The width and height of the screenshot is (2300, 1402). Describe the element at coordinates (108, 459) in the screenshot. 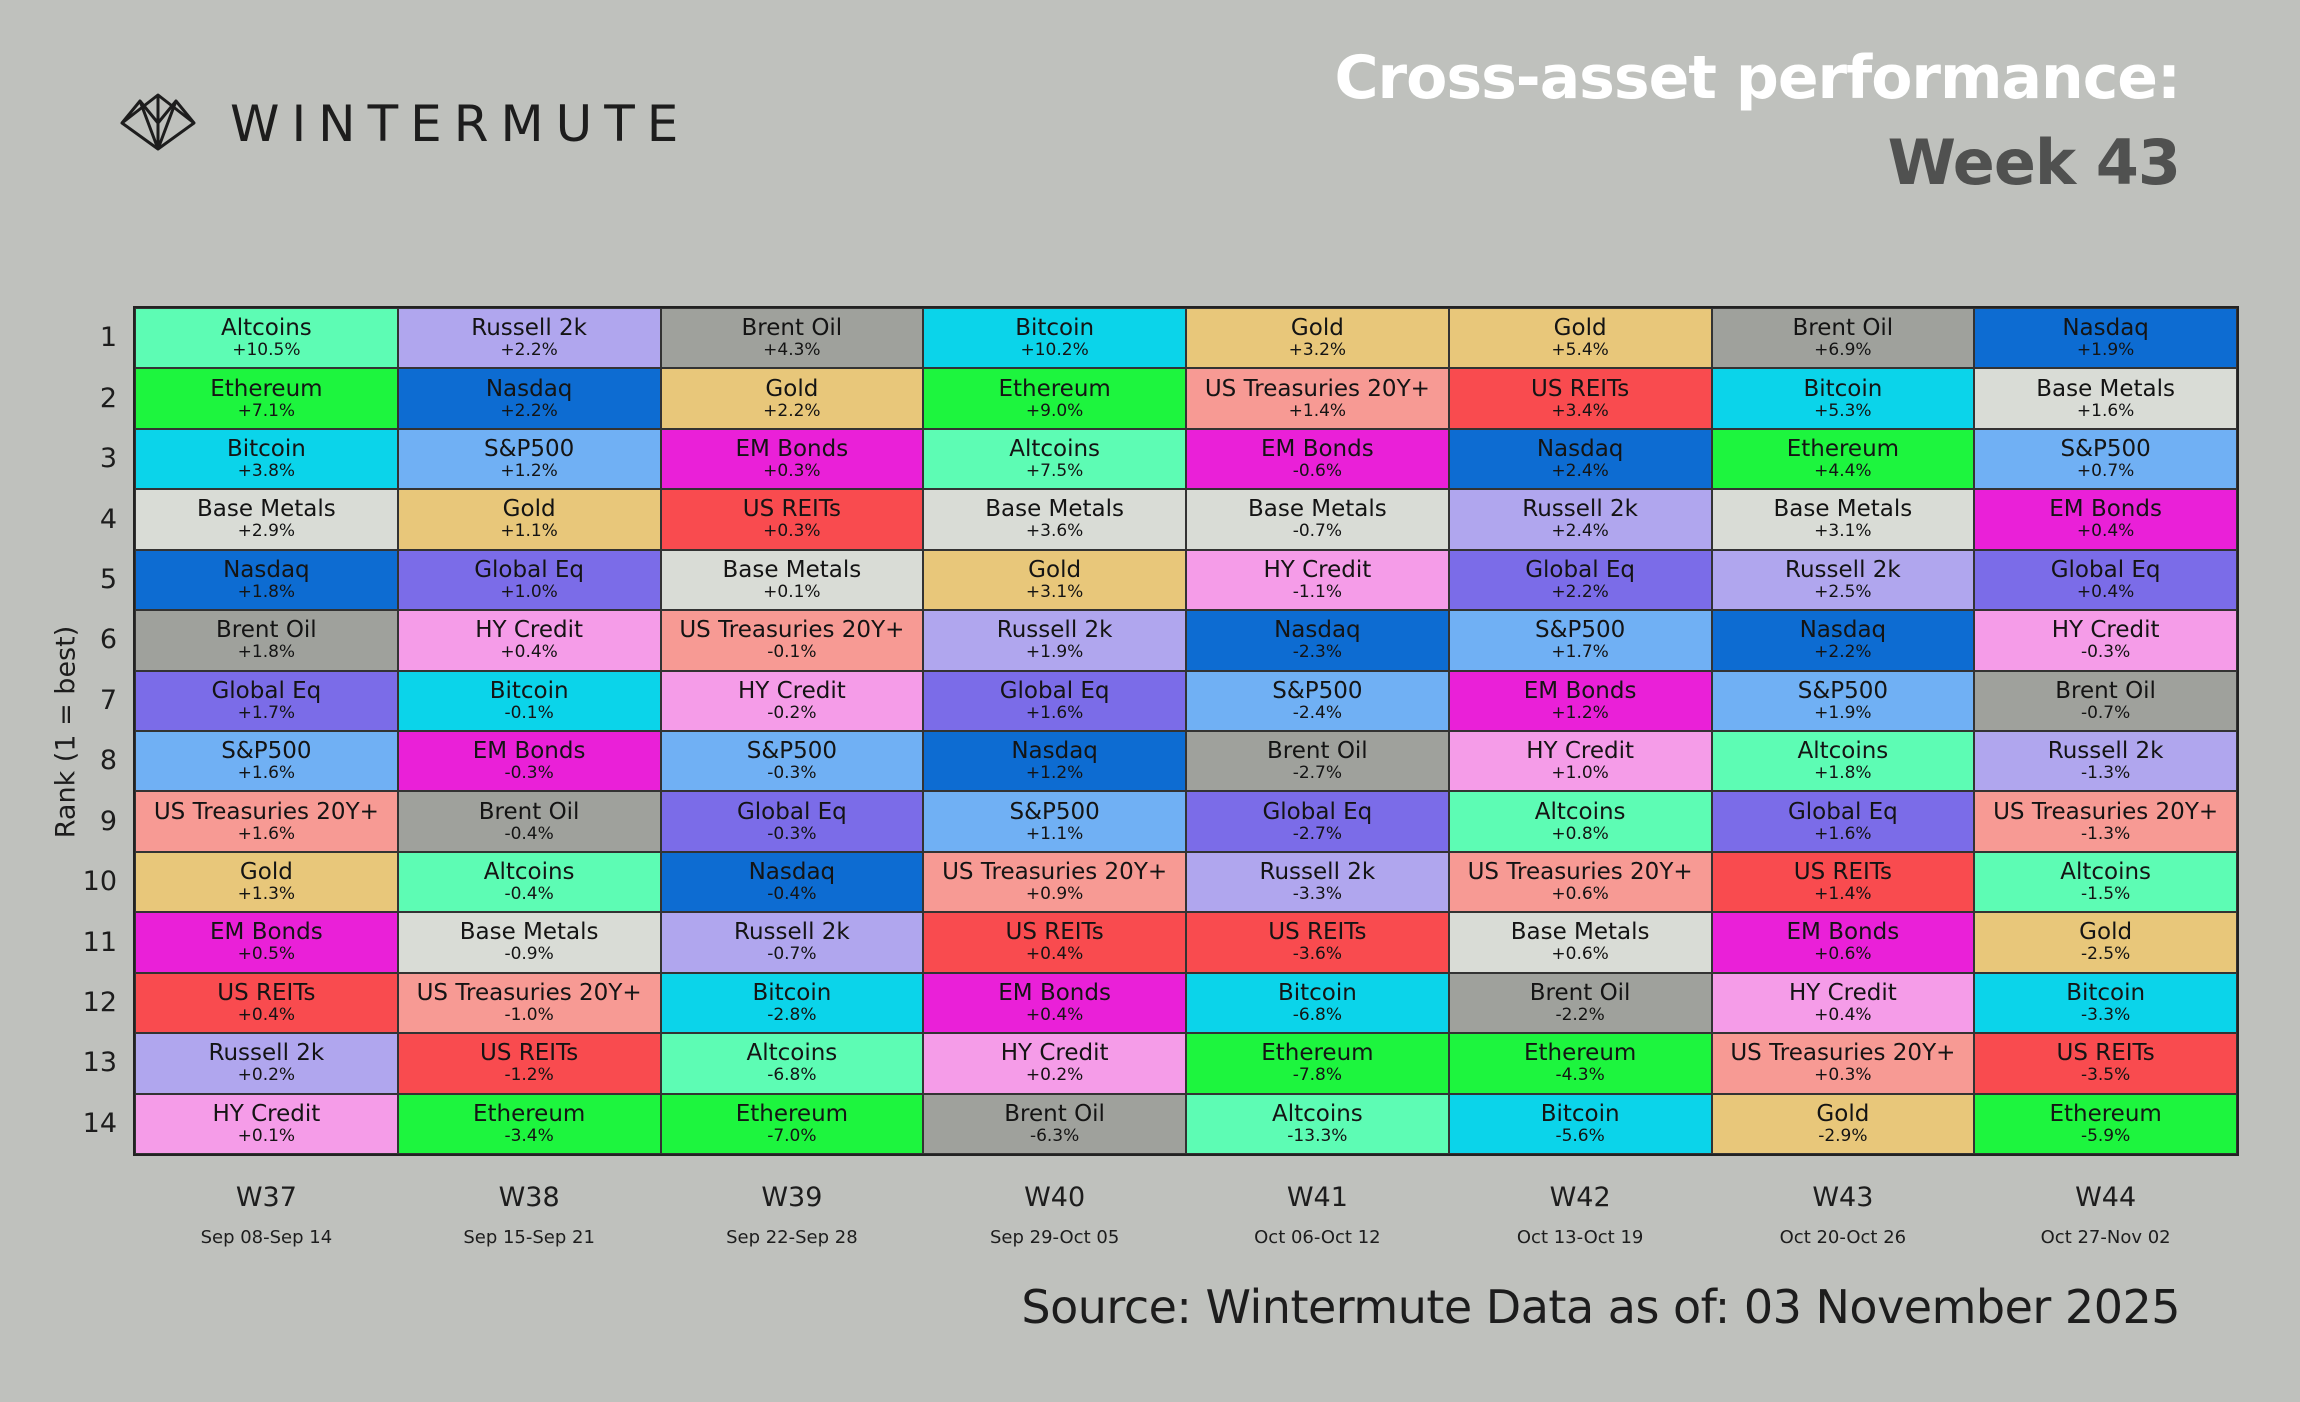

I see `rank-tick-label: 3` at that location.